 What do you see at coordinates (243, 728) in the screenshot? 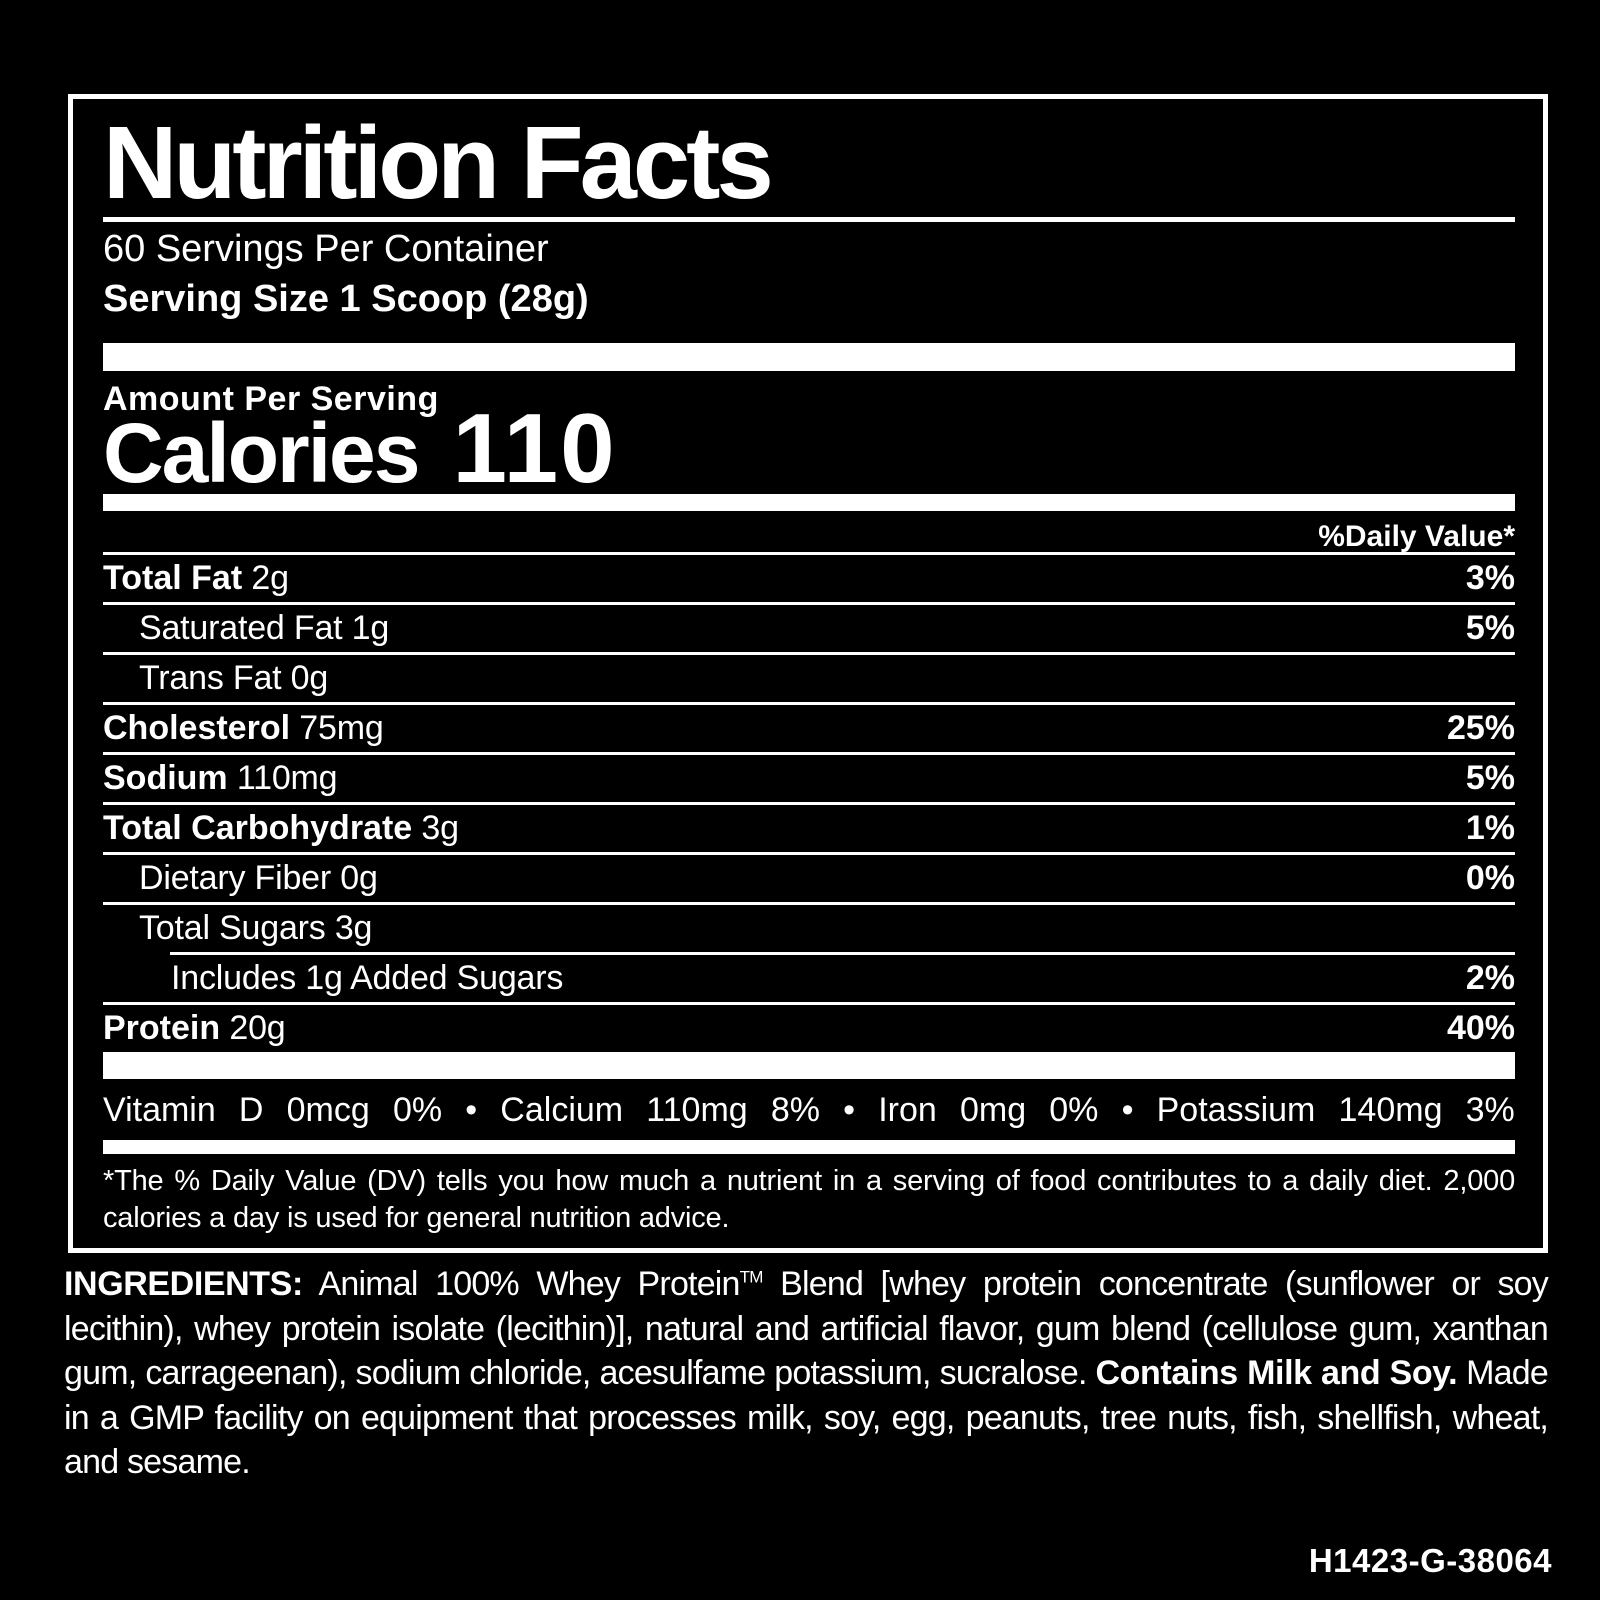
I see `nutrient-name: Cholesterol 75mg` at bounding box center [243, 728].